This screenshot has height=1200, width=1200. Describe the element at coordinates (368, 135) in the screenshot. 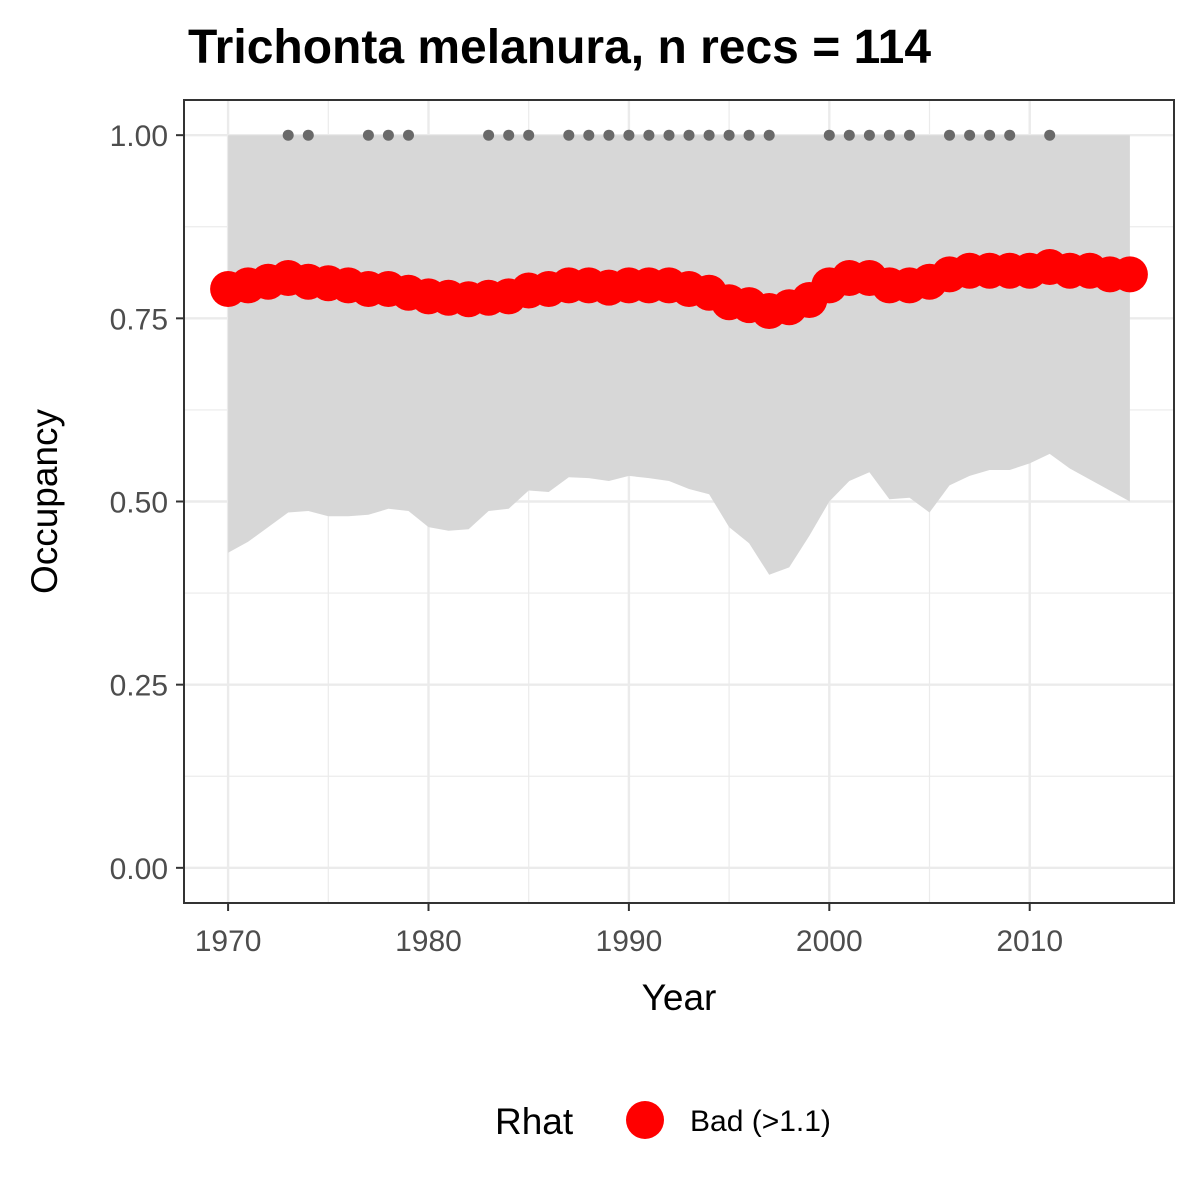

I see `record-point-1977` at that location.